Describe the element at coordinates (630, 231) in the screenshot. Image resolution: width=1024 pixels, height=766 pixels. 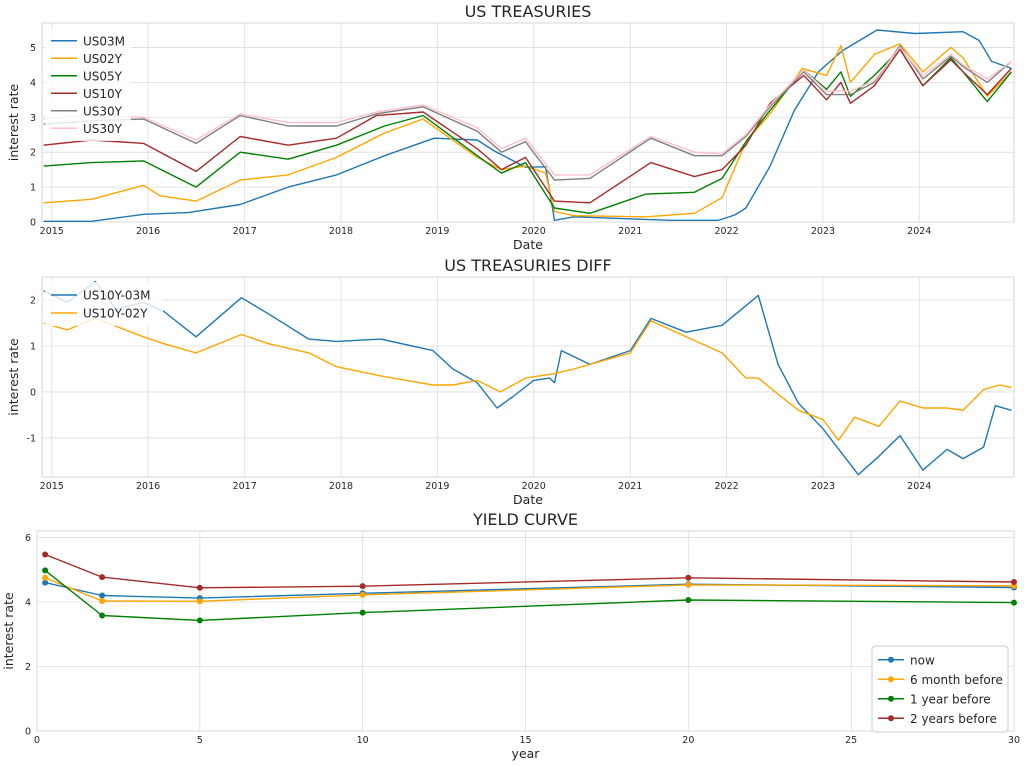
I see `x-tick-label: 2021` at that location.